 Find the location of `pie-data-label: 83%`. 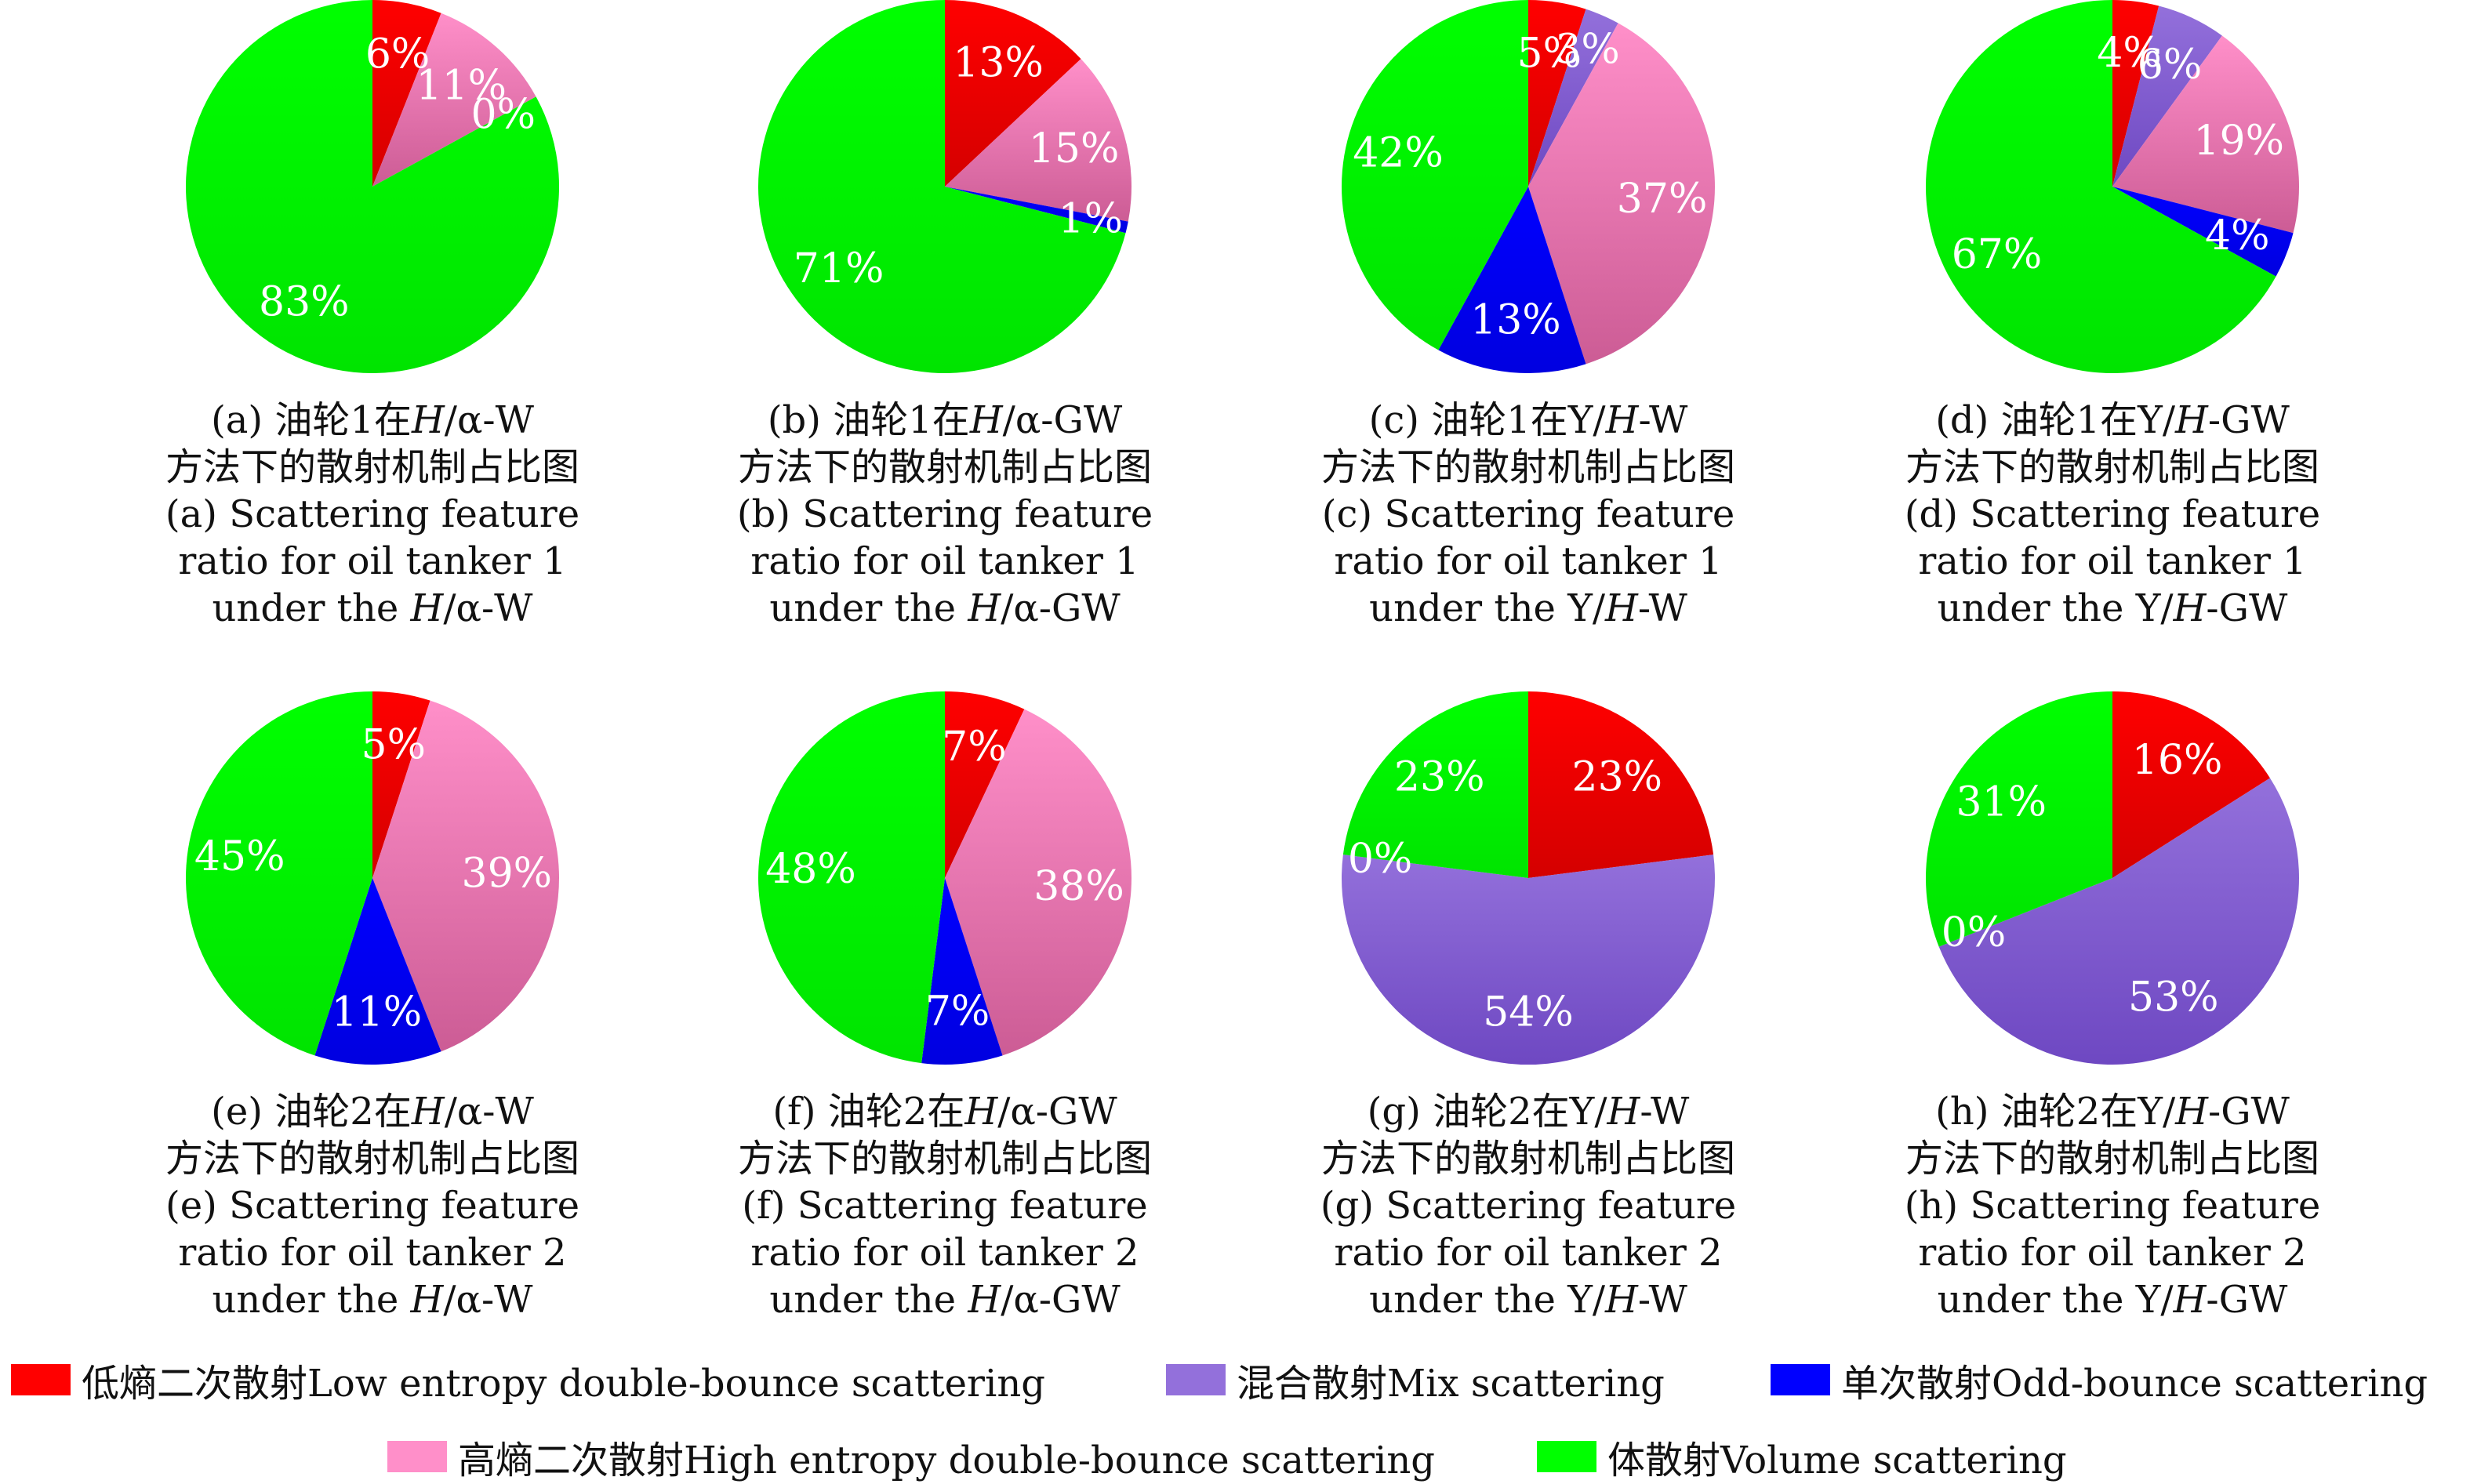

pie-data-label: 83% is located at coordinates (304, 302).